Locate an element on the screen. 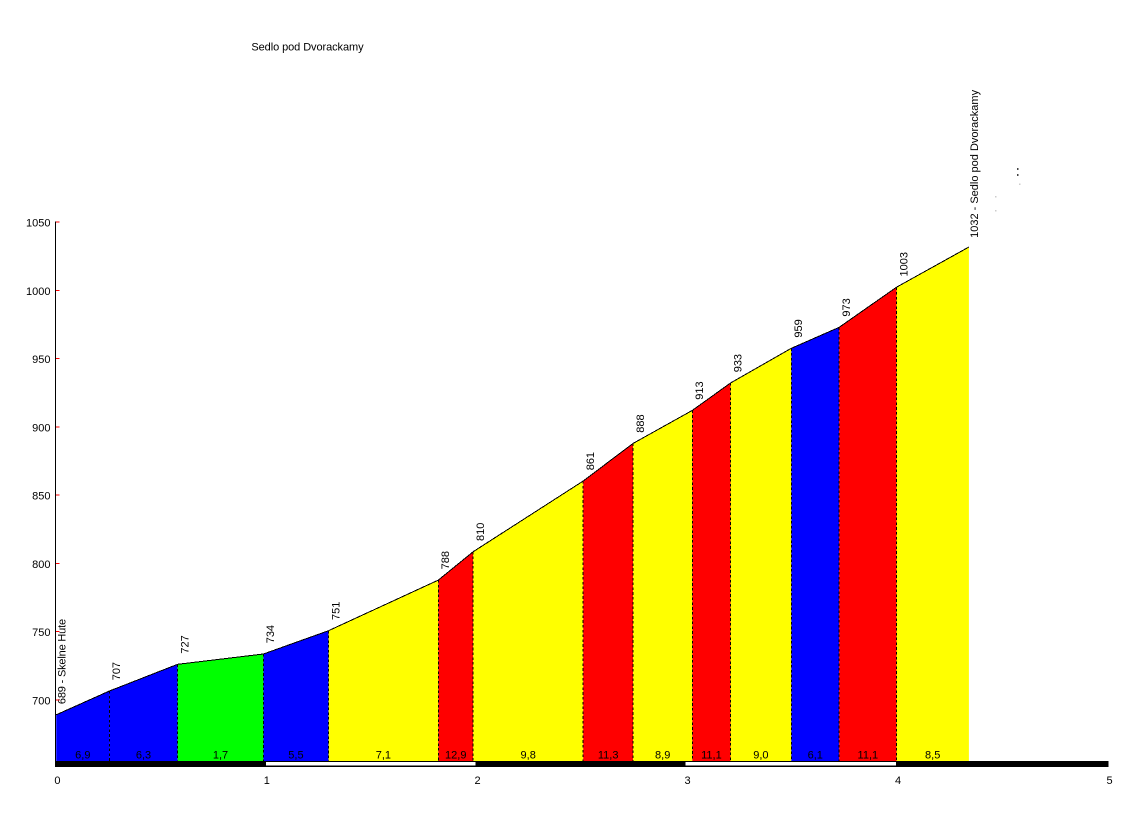 This screenshot has height=823, width=1128. svg-text: 959 is located at coordinates (799, 328).